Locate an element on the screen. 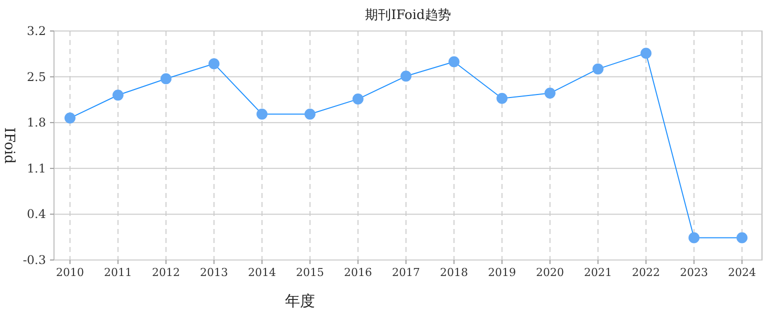 The height and width of the screenshot is (330, 782). x-tick-label: 2010 is located at coordinates (70, 272).